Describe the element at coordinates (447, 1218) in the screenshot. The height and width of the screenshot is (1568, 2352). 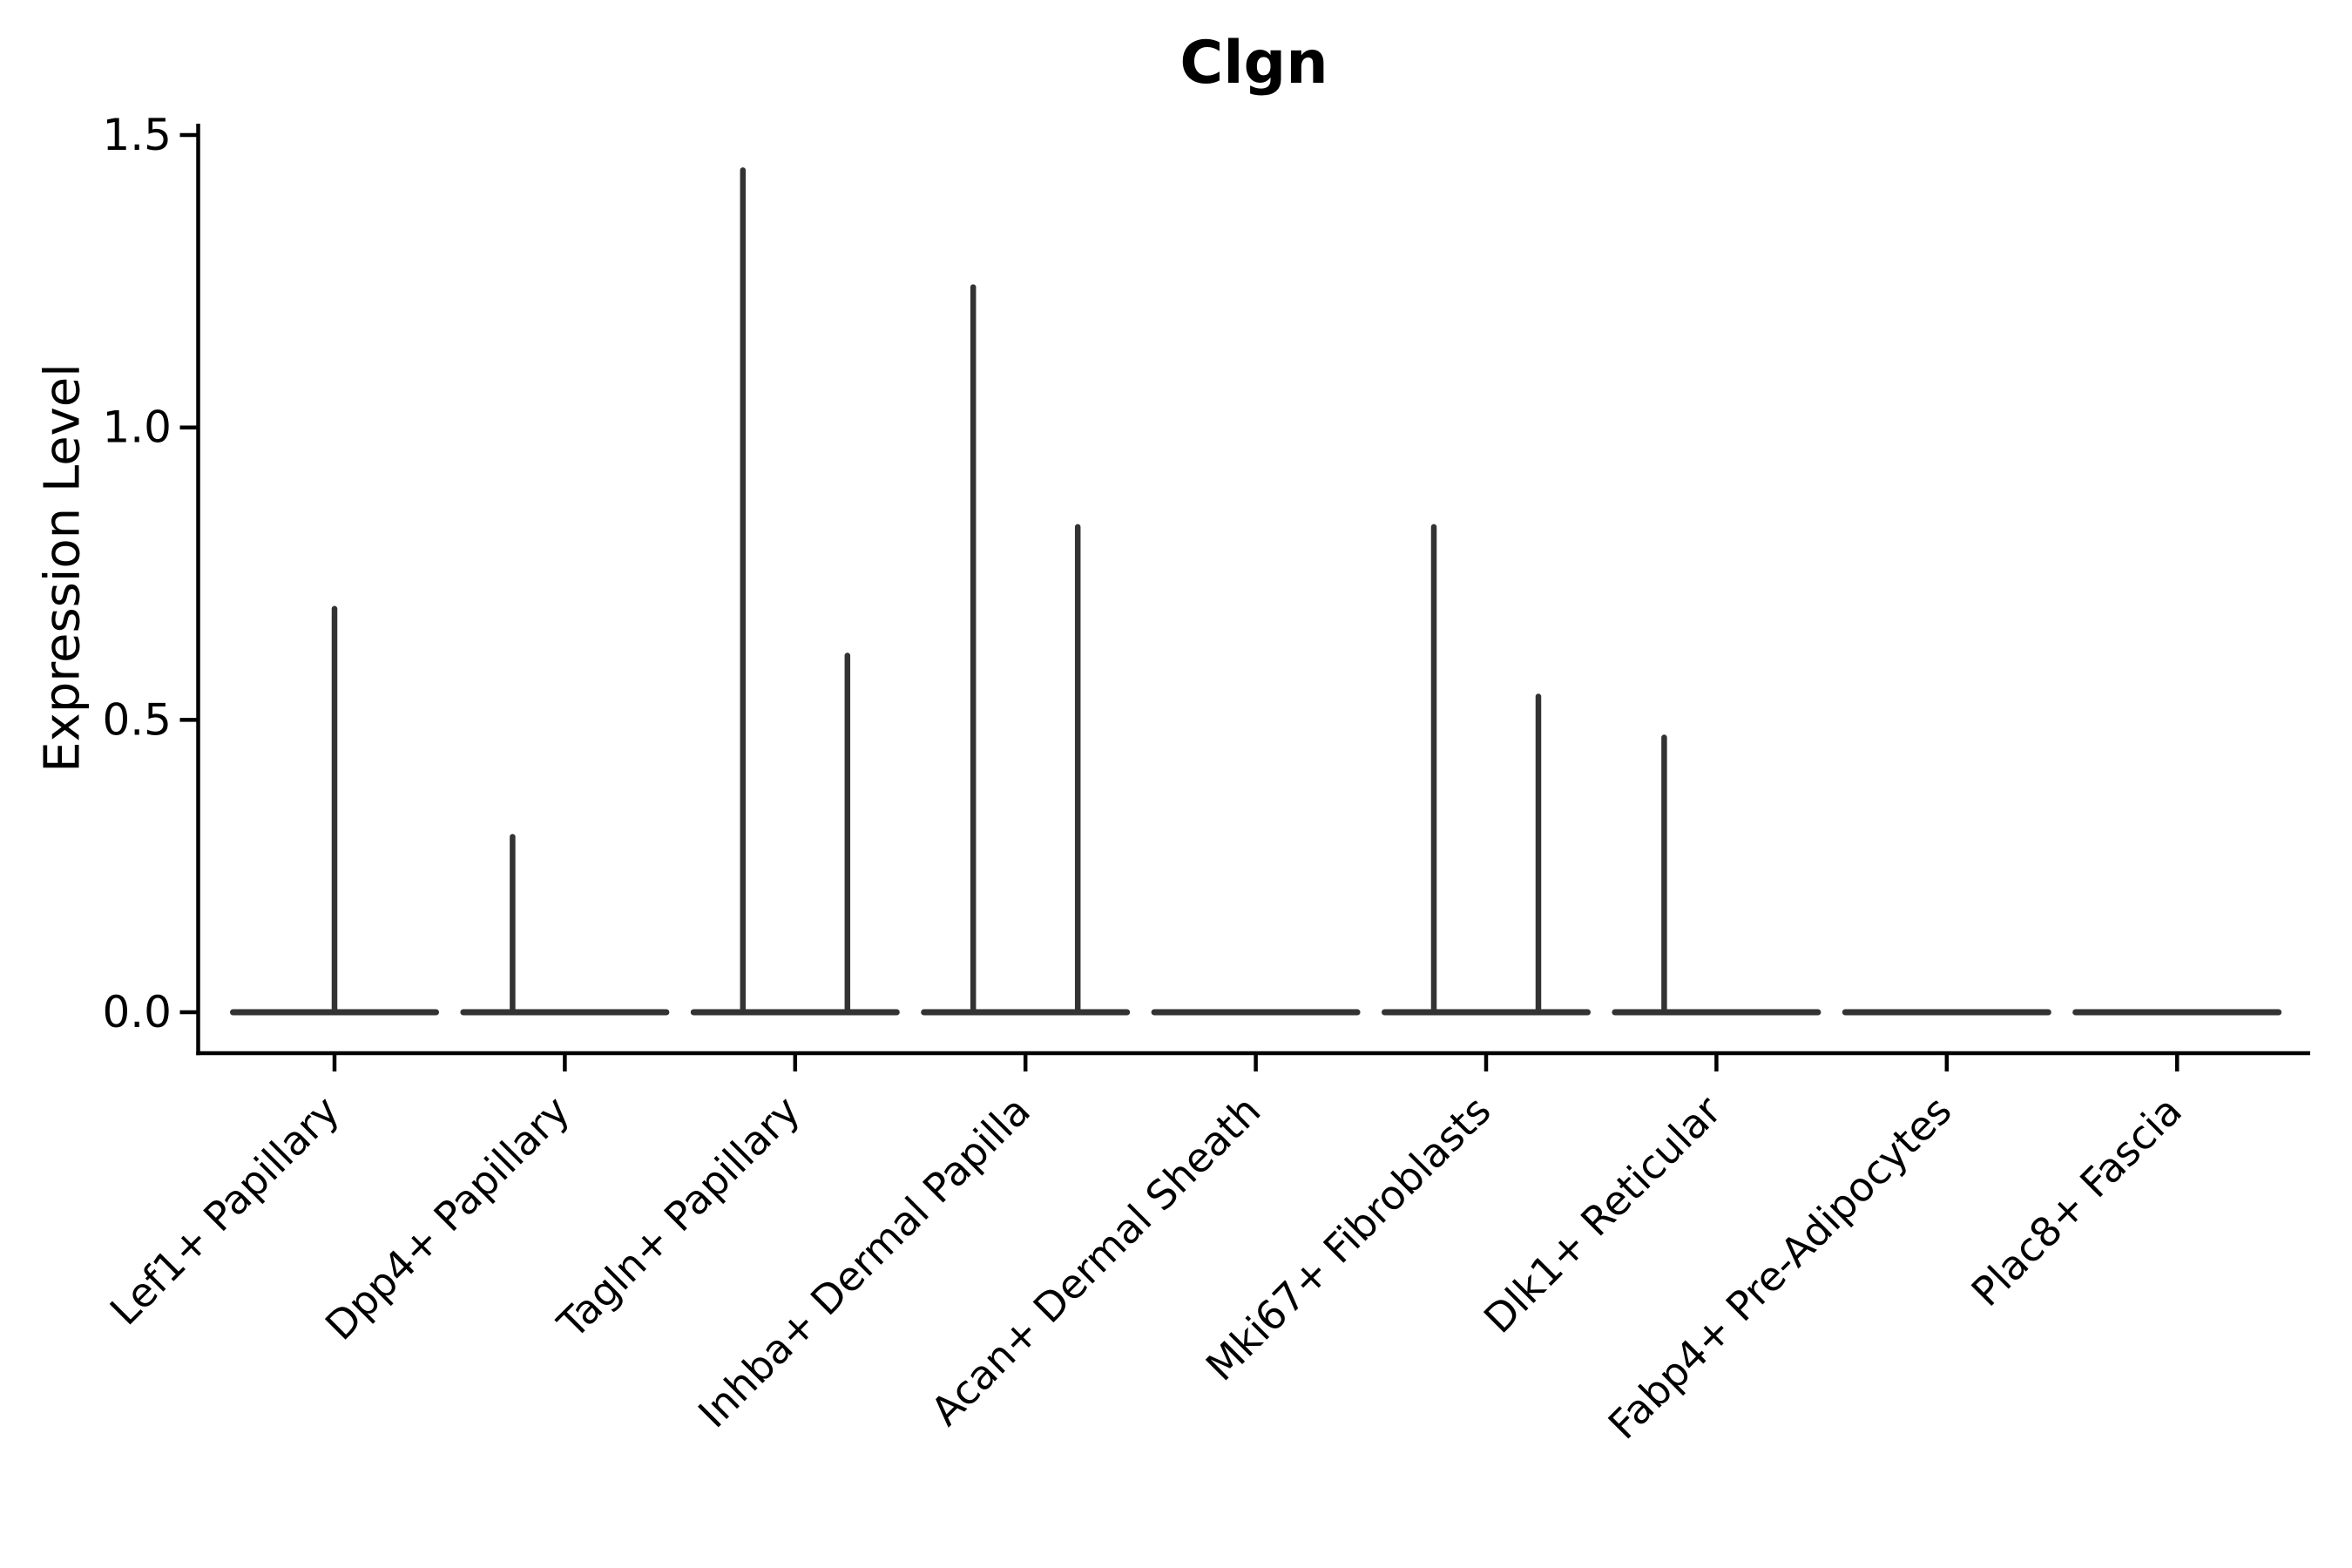
I see `x-tick-label: Dpp4+ Papillary` at that location.